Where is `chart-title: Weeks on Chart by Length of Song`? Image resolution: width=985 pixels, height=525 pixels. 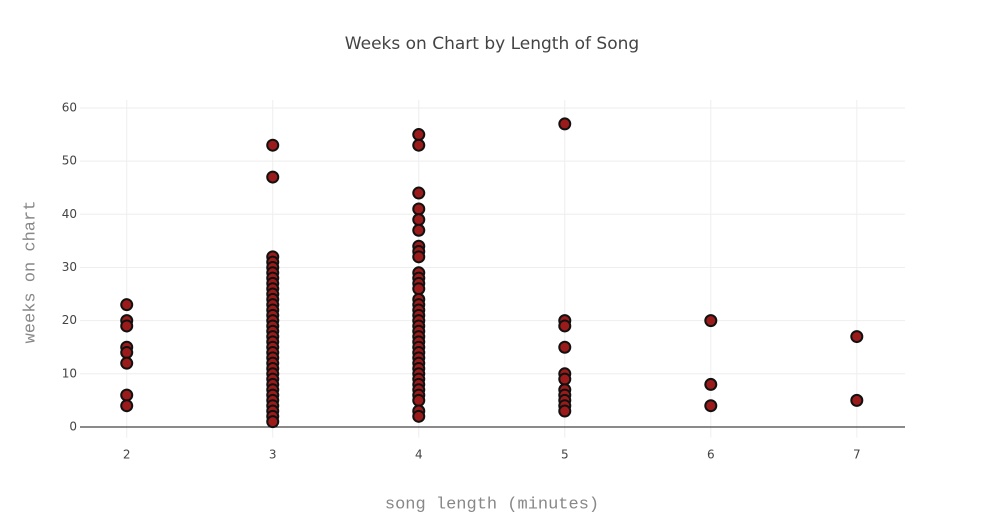 chart-title: Weeks on Chart by Length of Song is located at coordinates (492, 44).